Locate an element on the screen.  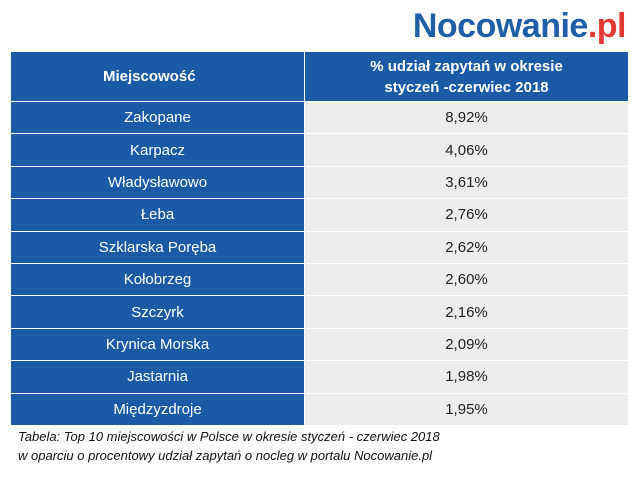
city-cell: Kołobrzeg is located at coordinates (158, 279).